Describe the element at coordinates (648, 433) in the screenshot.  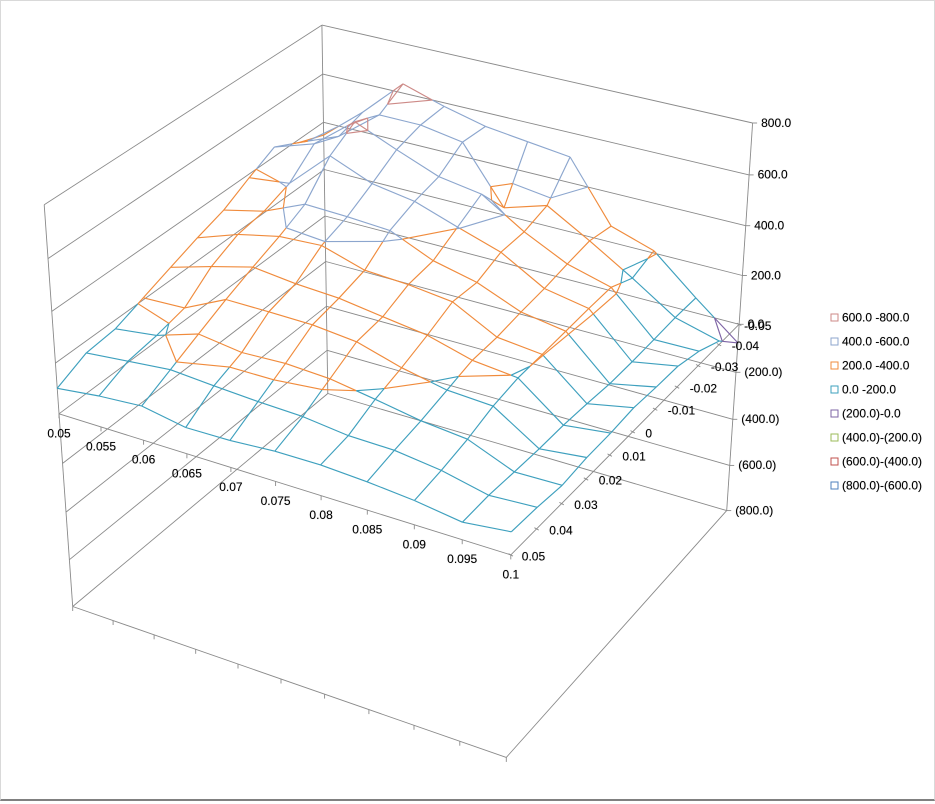
I see `svg-text: 0` at that location.